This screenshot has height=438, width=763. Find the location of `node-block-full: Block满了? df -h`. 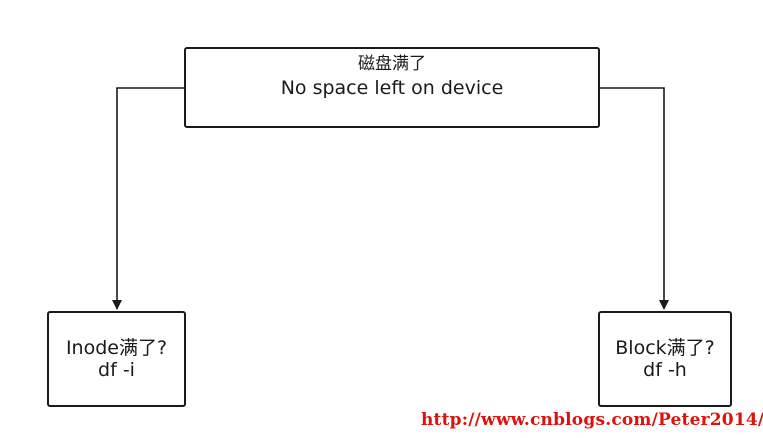

node-block-full: Block满了? df -h is located at coordinates (665, 359).